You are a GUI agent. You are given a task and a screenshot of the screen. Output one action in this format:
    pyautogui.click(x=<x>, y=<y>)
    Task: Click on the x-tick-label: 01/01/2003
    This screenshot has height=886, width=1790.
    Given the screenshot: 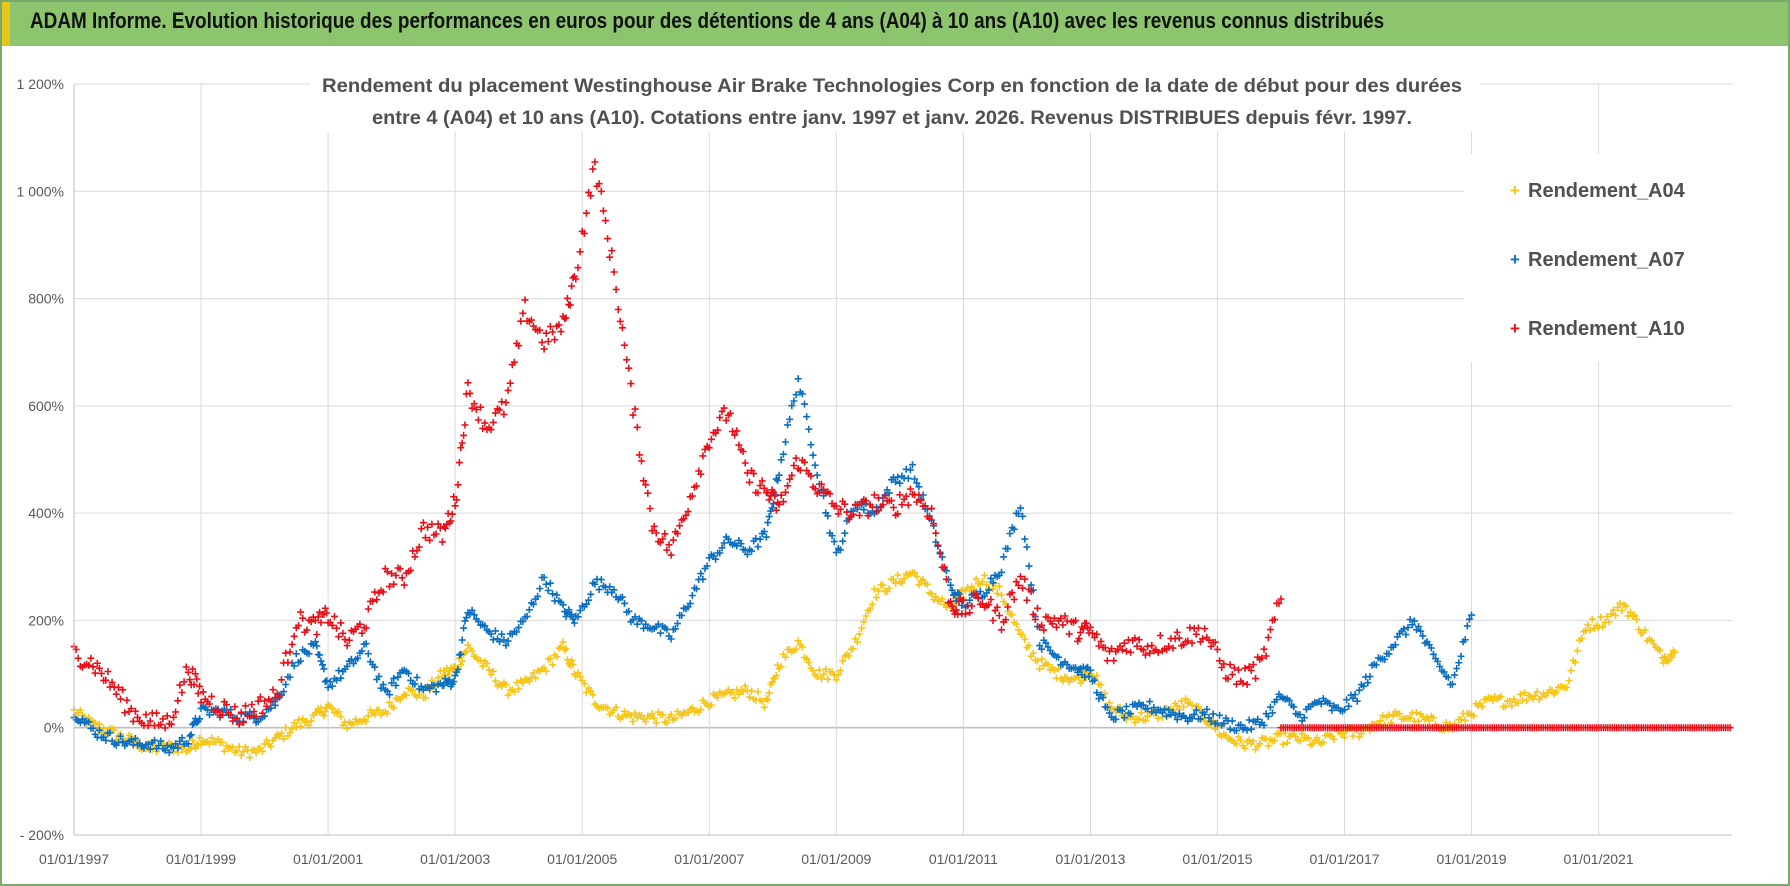 What is the action you would take?
    pyautogui.click(x=455, y=859)
    